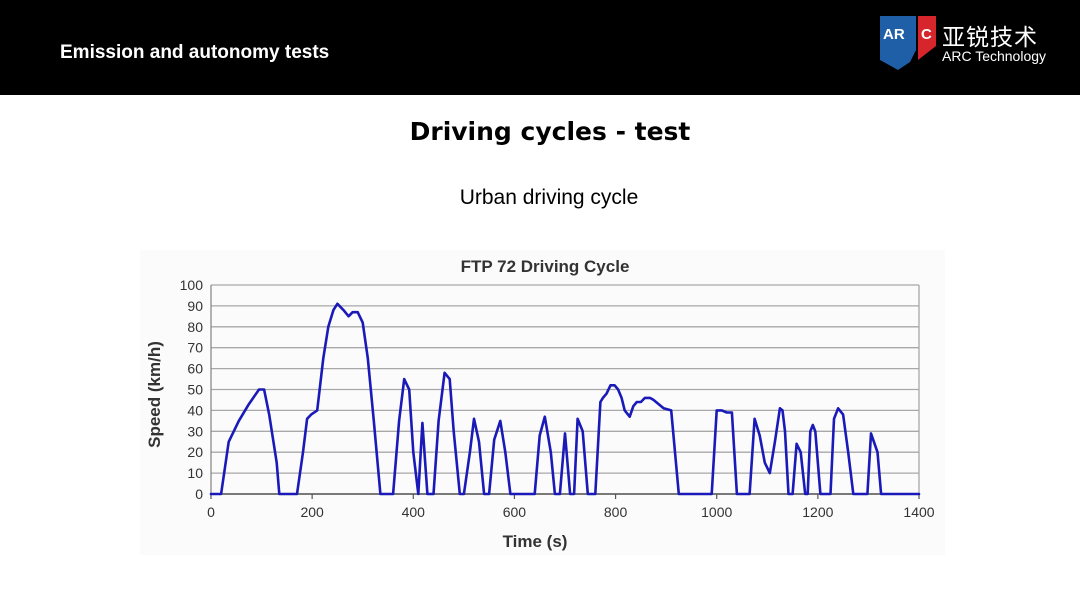  What do you see at coordinates (716, 512) in the screenshot?
I see `x-tick-label: 1000` at bounding box center [716, 512].